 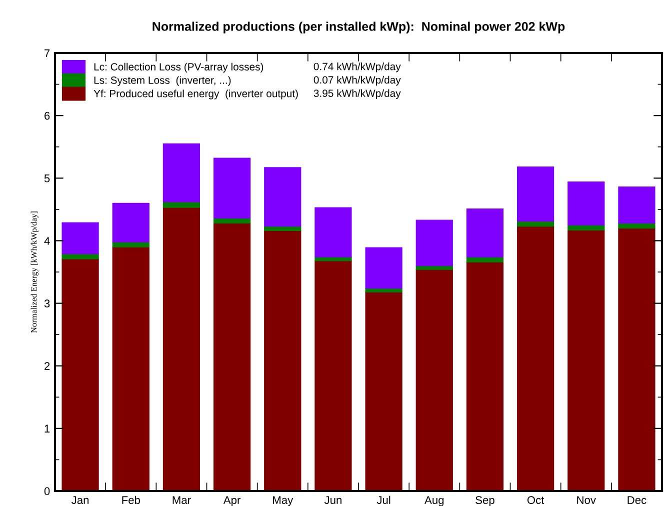 I want to click on x-tick-label: Aug, so click(x=434, y=501).